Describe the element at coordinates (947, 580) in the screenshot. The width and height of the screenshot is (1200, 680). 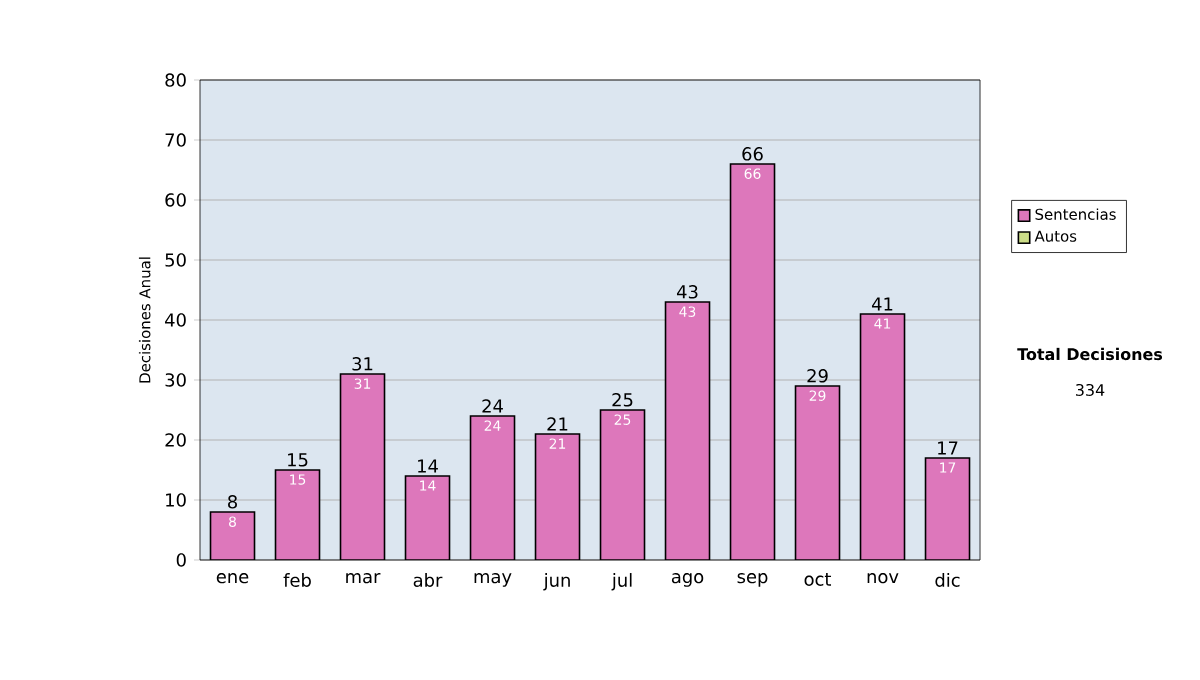
I see `x-tick-label: dic` at that location.